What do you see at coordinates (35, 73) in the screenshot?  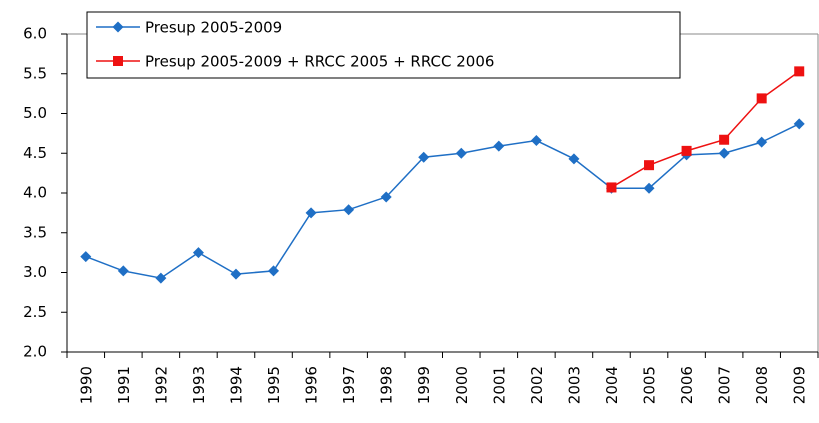 I see `y-tick-label: 5.5` at bounding box center [35, 73].